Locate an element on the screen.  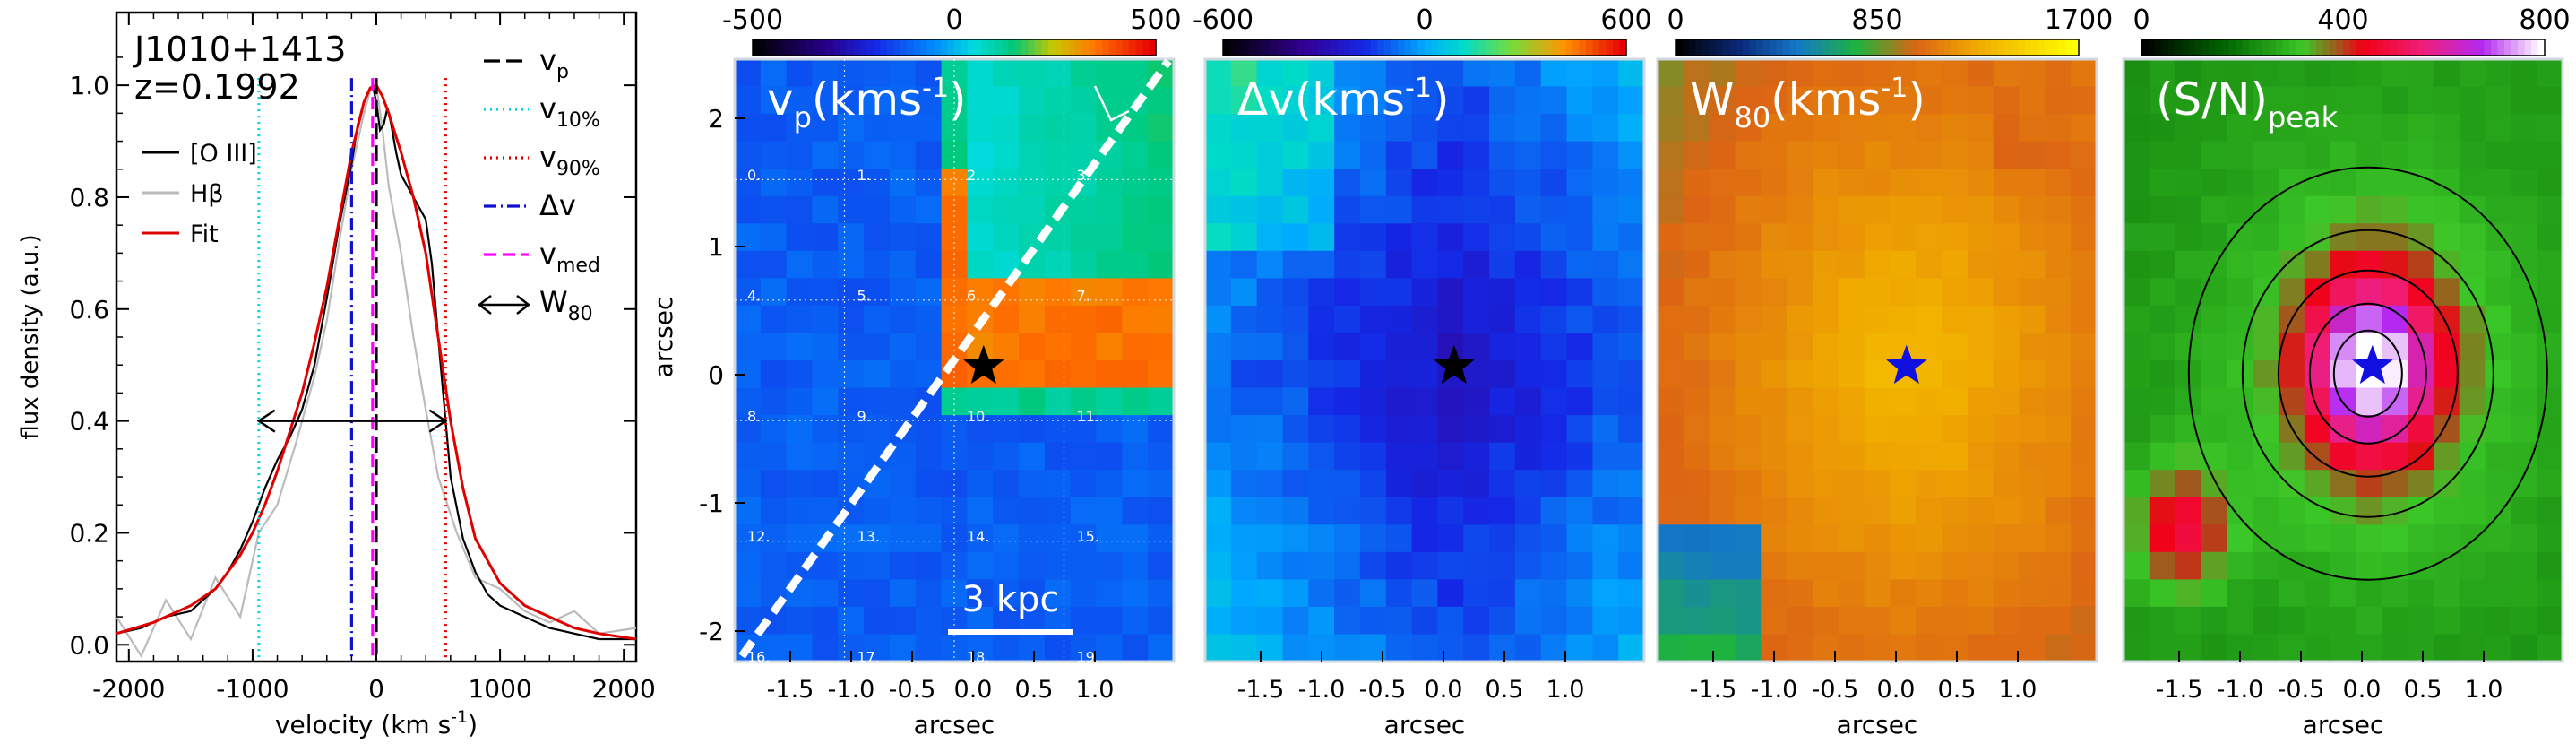
x-tick-label: -1.0 is located at coordinates (1322, 690).